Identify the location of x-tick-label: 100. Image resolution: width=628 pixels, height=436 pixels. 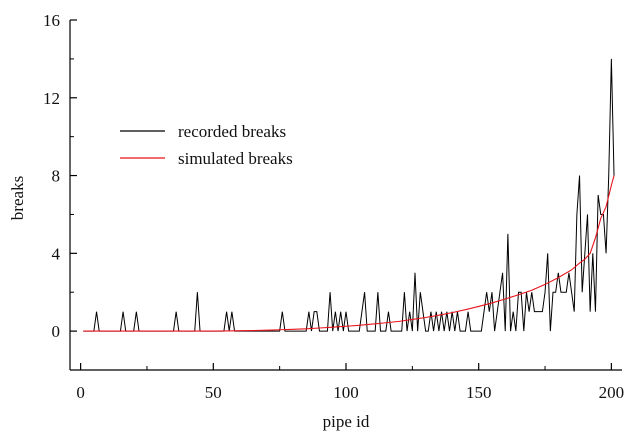
(346, 392).